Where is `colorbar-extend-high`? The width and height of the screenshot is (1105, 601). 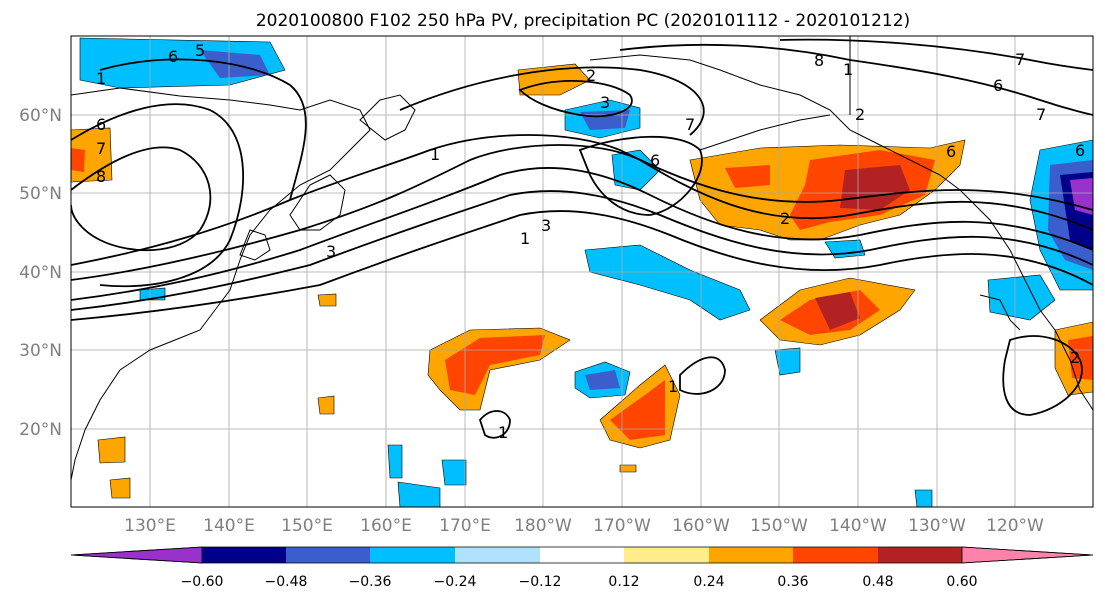
colorbar-extend-high is located at coordinates (1027, 555).